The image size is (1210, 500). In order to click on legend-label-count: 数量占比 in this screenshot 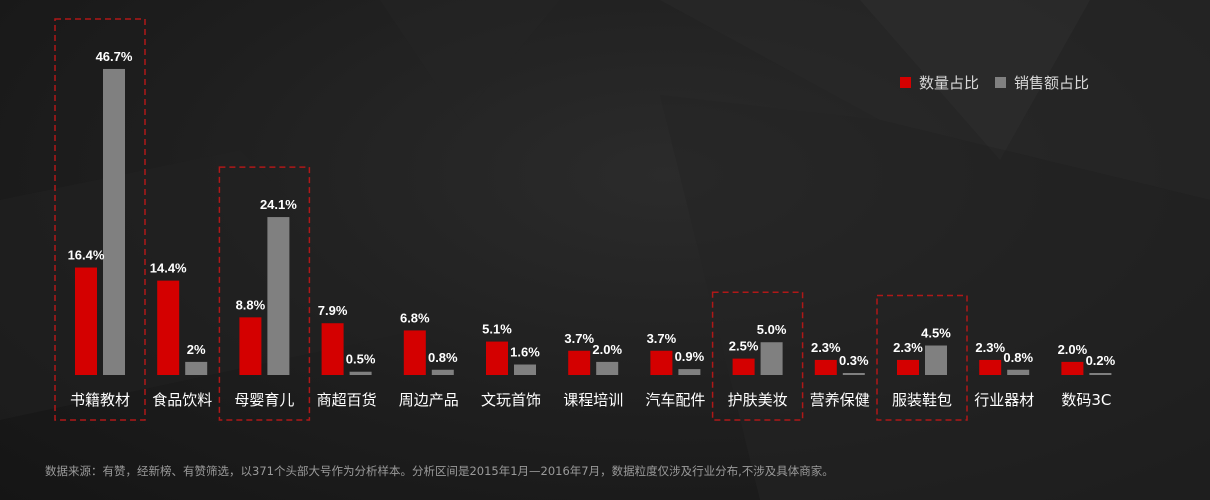, I will do `click(949, 83)`.